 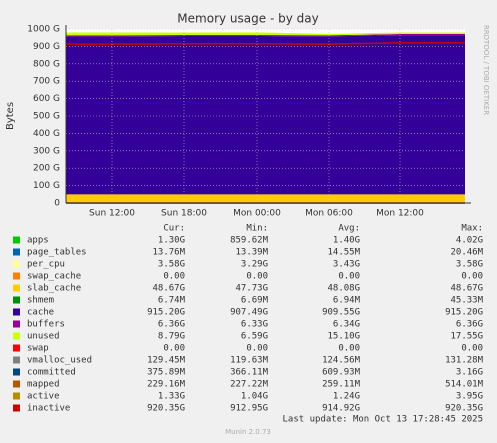 I want to click on legend-stat: 3.16G, so click(x=469, y=373).